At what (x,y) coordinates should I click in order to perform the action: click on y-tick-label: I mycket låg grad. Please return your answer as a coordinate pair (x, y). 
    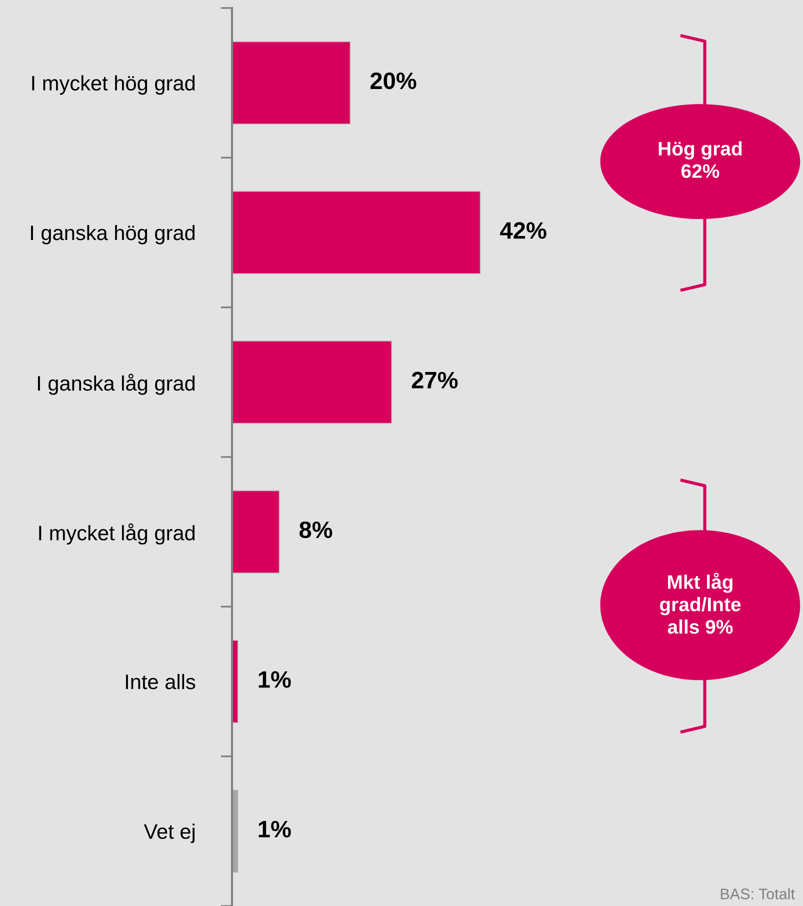
    Looking at the image, I should click on (117, 534).